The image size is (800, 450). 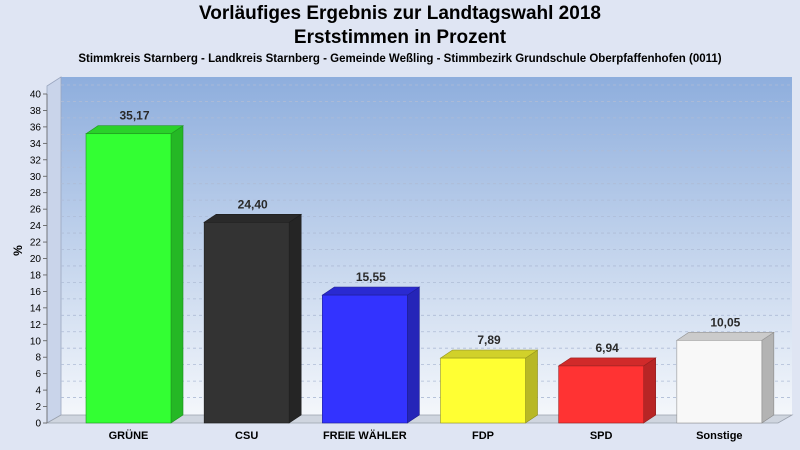 What do you see at coordinates (36, 226) in the screenshot?
I see `y-tick-label: 24` at bounding box center [36, 226].